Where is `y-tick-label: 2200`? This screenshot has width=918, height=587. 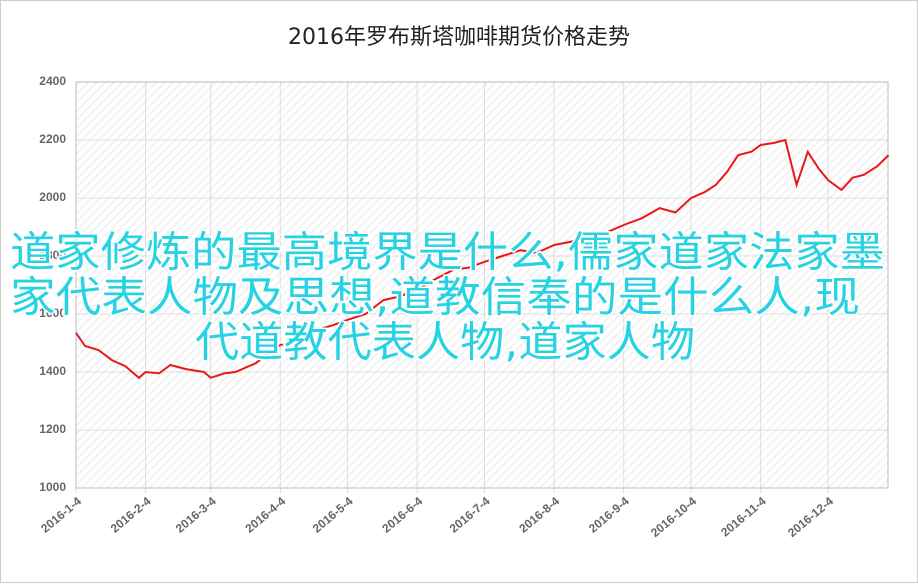 y-tick-label: 2200 is located at coordinates (52, 139).